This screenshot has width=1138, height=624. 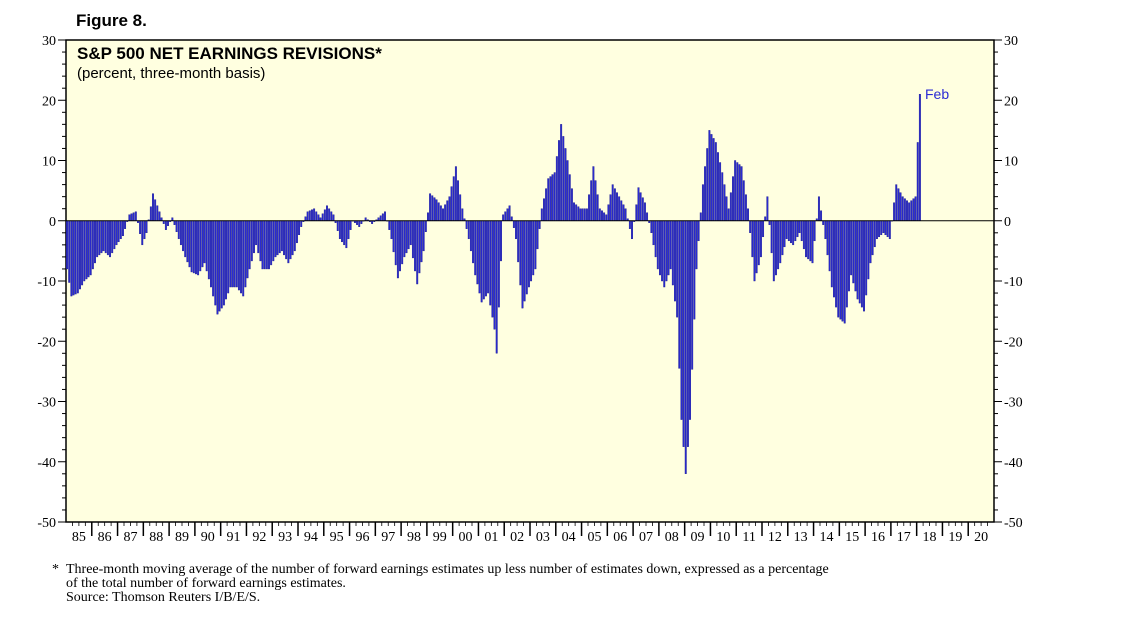 I want to click on x-tick-label: 92, so click(x=259, y=537).